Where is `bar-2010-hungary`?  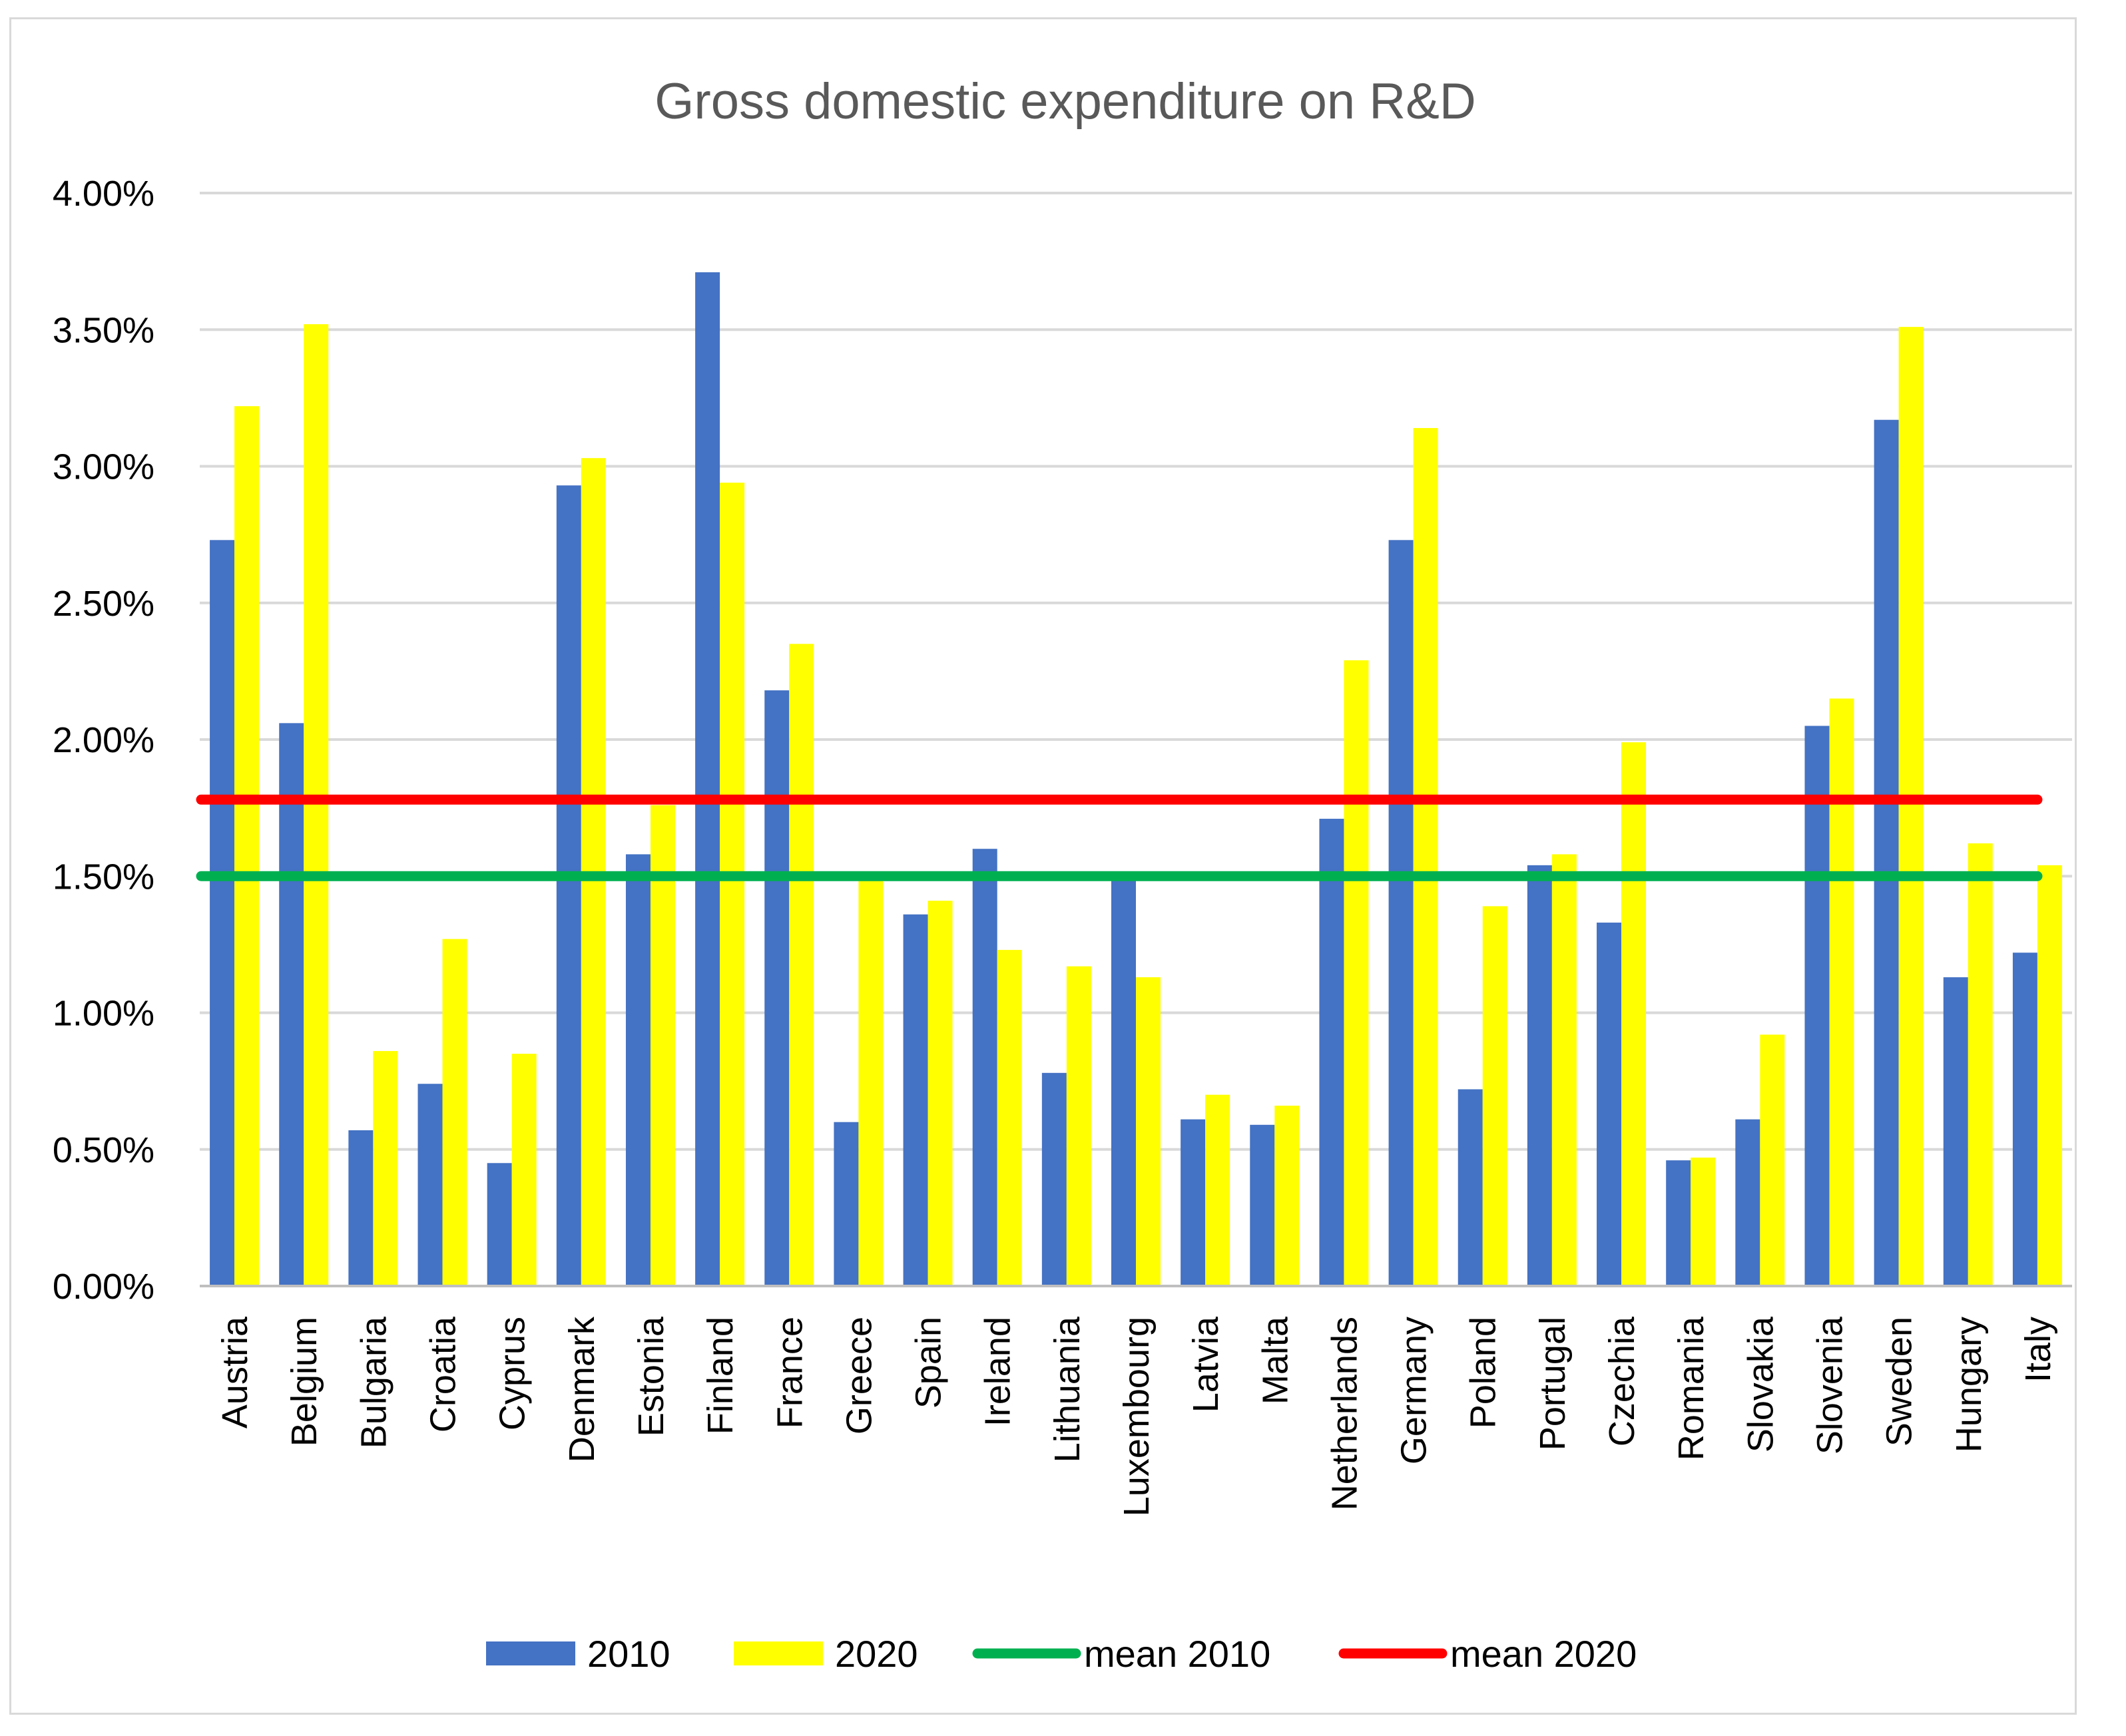
bar-2010-hungary is located at coordinates (1955, 1131).